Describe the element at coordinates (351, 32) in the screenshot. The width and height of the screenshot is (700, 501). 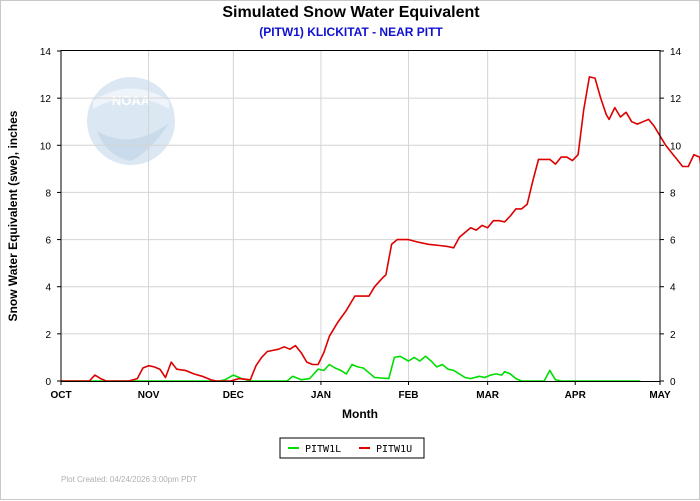
I see `chart-subtitle: (PITW1) KLICKITAT - NEAR PITT` at that location.